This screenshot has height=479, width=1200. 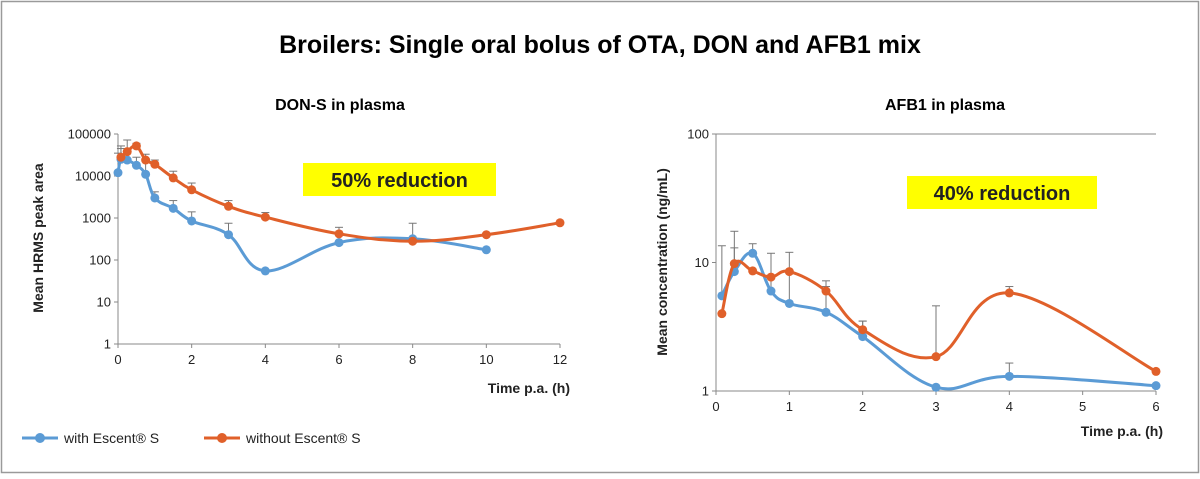 I want to click on afb1-ytick-label: 1, so click(x=705, y=391).